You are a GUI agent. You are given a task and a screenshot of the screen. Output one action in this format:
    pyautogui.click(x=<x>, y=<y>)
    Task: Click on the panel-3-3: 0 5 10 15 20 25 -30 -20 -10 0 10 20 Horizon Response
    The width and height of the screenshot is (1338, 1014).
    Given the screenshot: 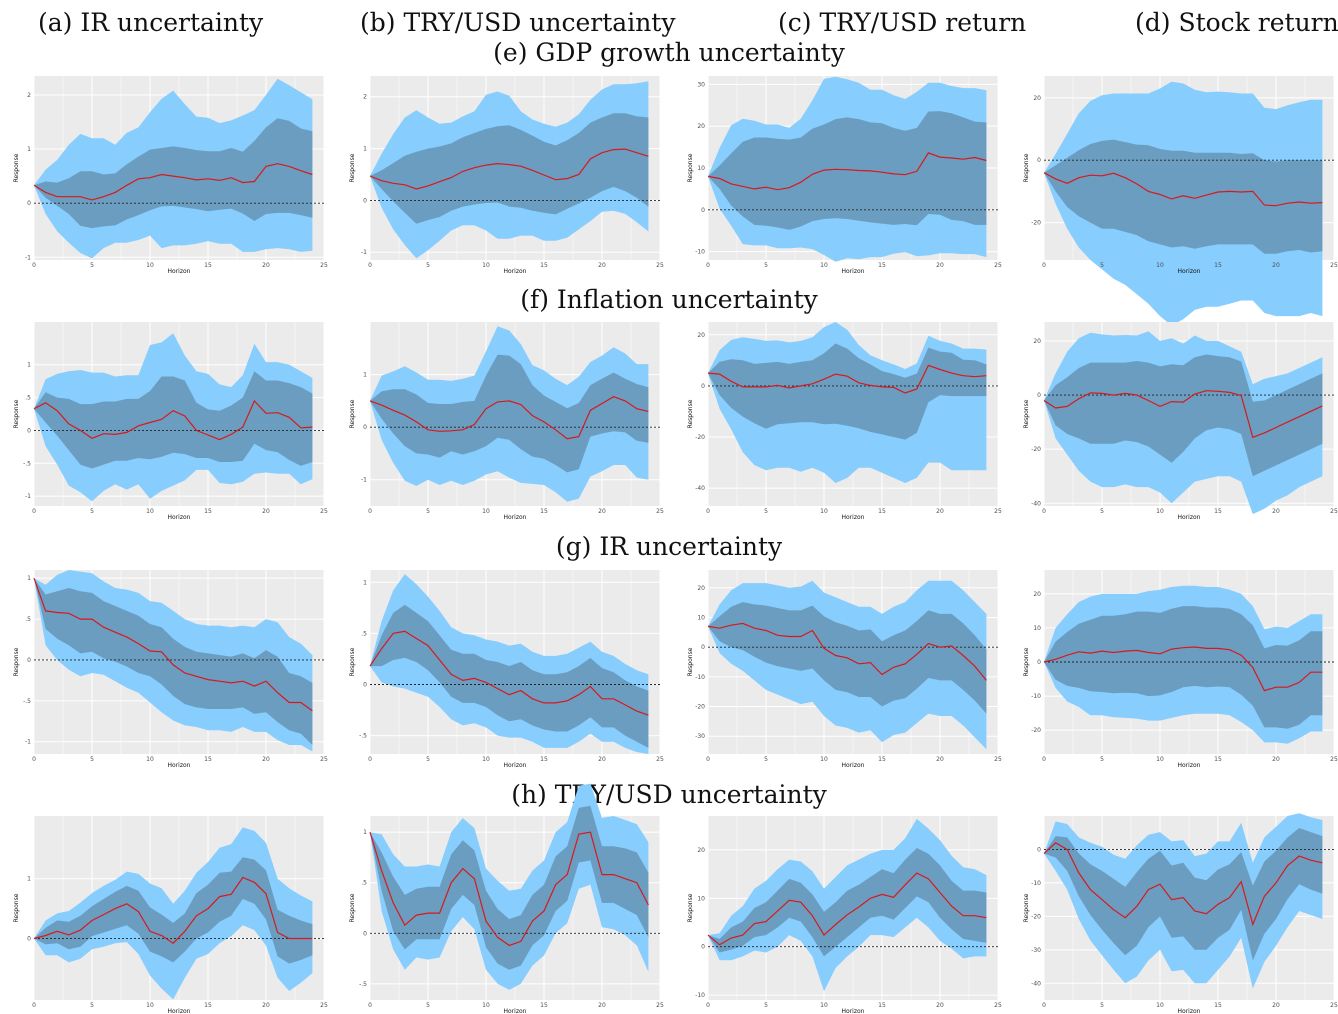 What is the action you would take?
    pyautogui.click(x=844, y=669)
    